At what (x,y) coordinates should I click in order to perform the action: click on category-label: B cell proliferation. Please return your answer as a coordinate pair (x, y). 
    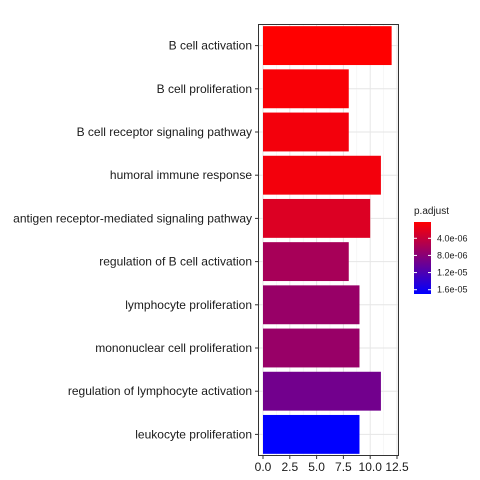
    Looking at the image, I should click on (204, 89).